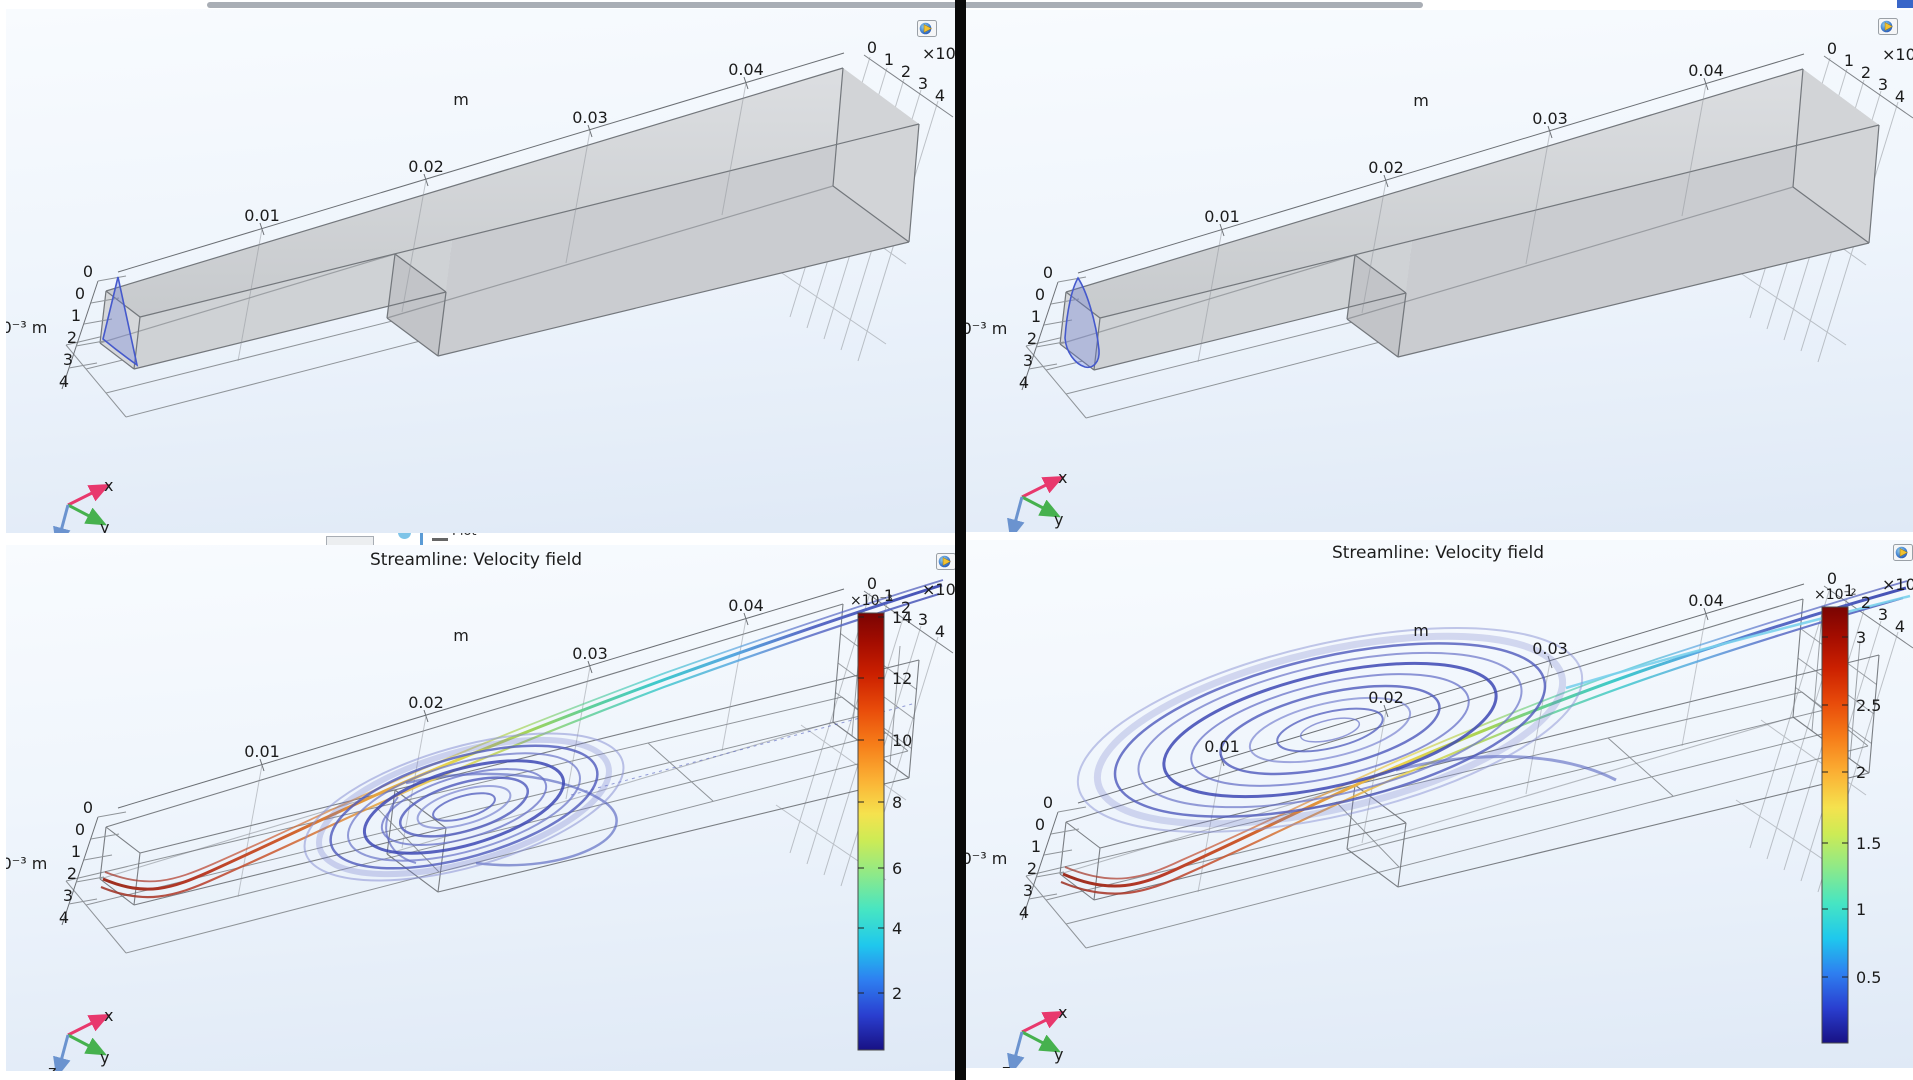 This screenshot has height=1080, width=1913. Describe the element at coordinates (350, 540) in the screenshot. I see `clipped-toolbar-field` at that location.